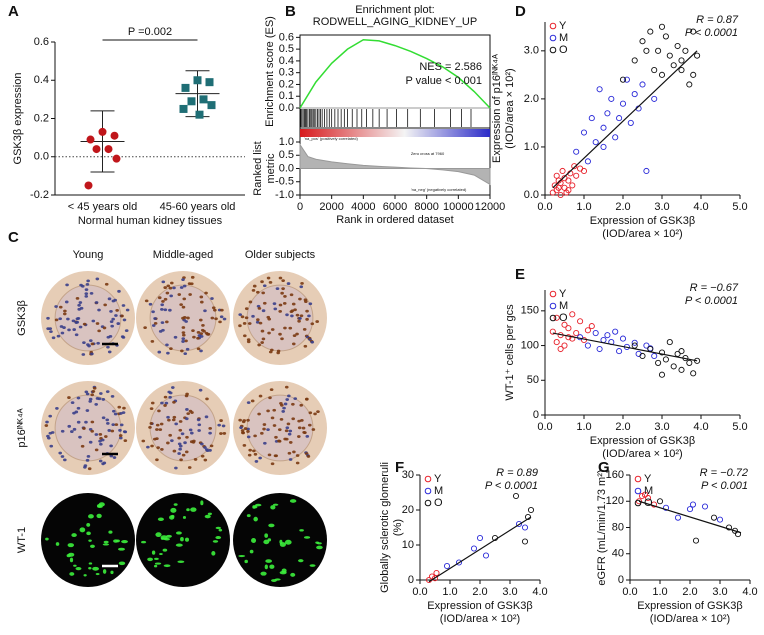 Image resolution: width=764 pixels, height=635 pixels. What do you see at coordinates (497, 108) in the screenshot?
I see `y-axis-label: Expression of p16ᴵᴺᴷ⁴ᴬ` at bounding box center [497, 108].